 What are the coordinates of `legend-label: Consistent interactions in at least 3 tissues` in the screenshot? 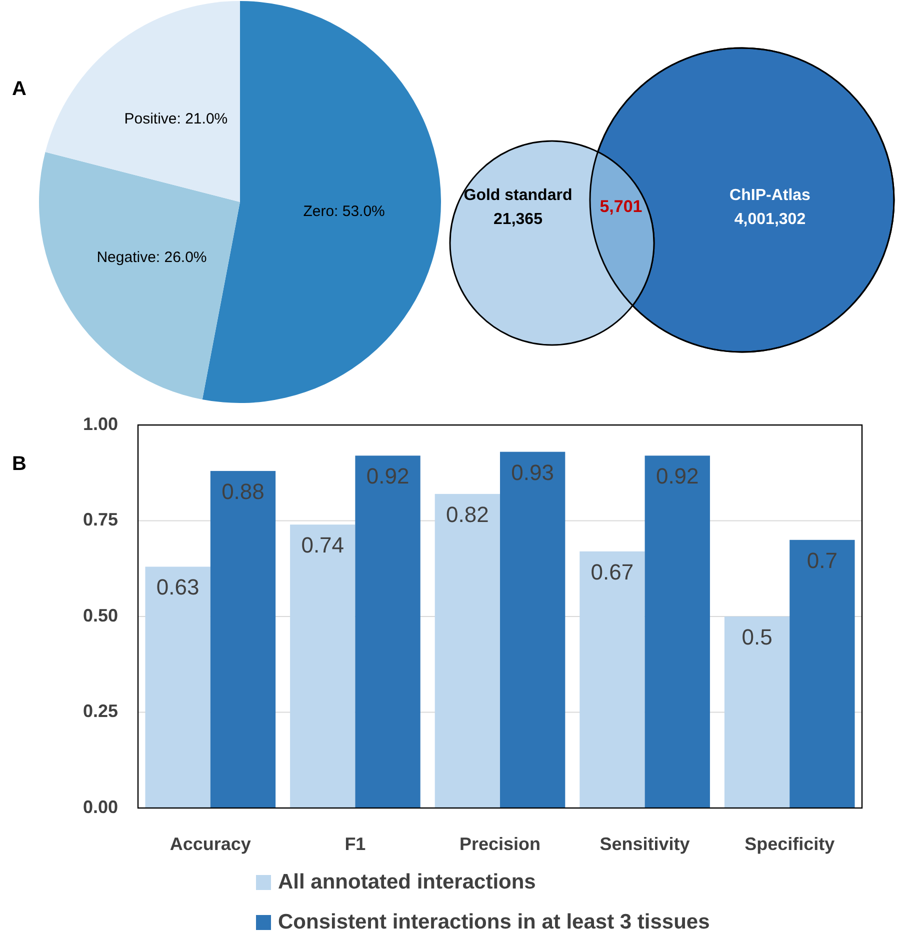 It's located at (494, 922).